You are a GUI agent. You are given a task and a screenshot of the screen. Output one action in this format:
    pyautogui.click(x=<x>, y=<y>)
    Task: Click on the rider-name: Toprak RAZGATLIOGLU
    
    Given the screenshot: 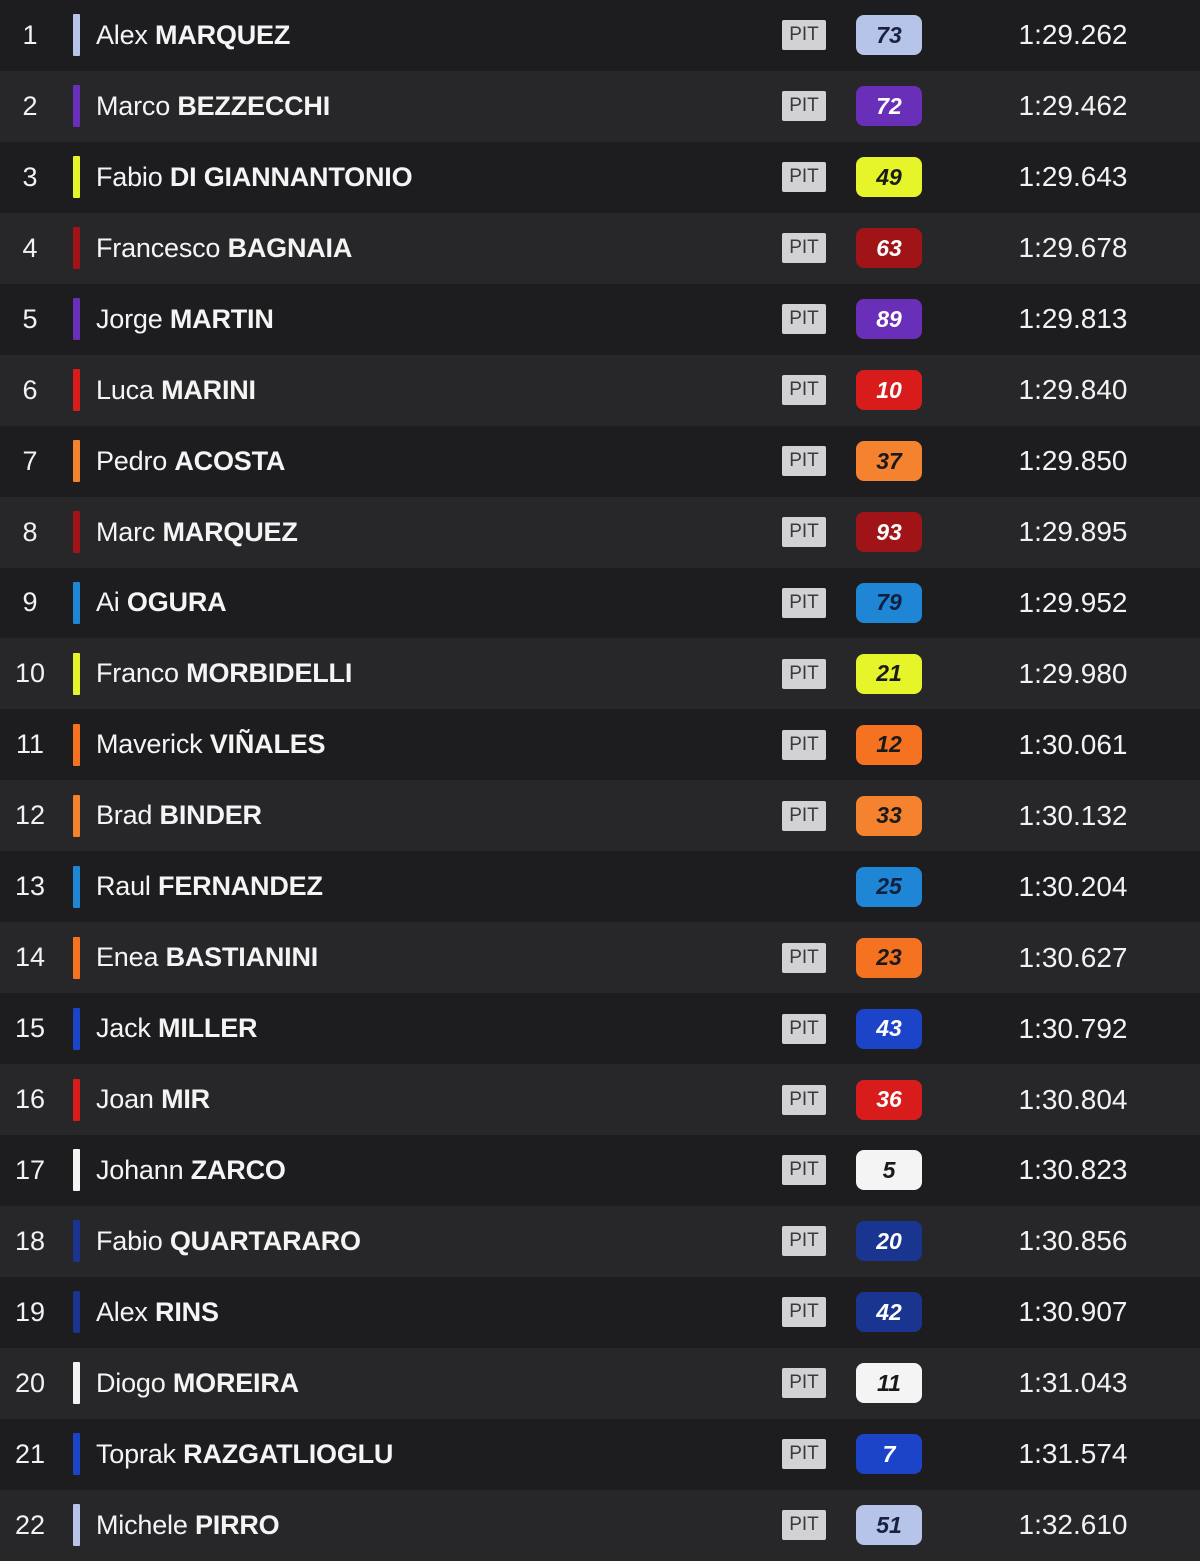 What is the action you would take?
    pyautogui.click(x=244, y=1454)
    